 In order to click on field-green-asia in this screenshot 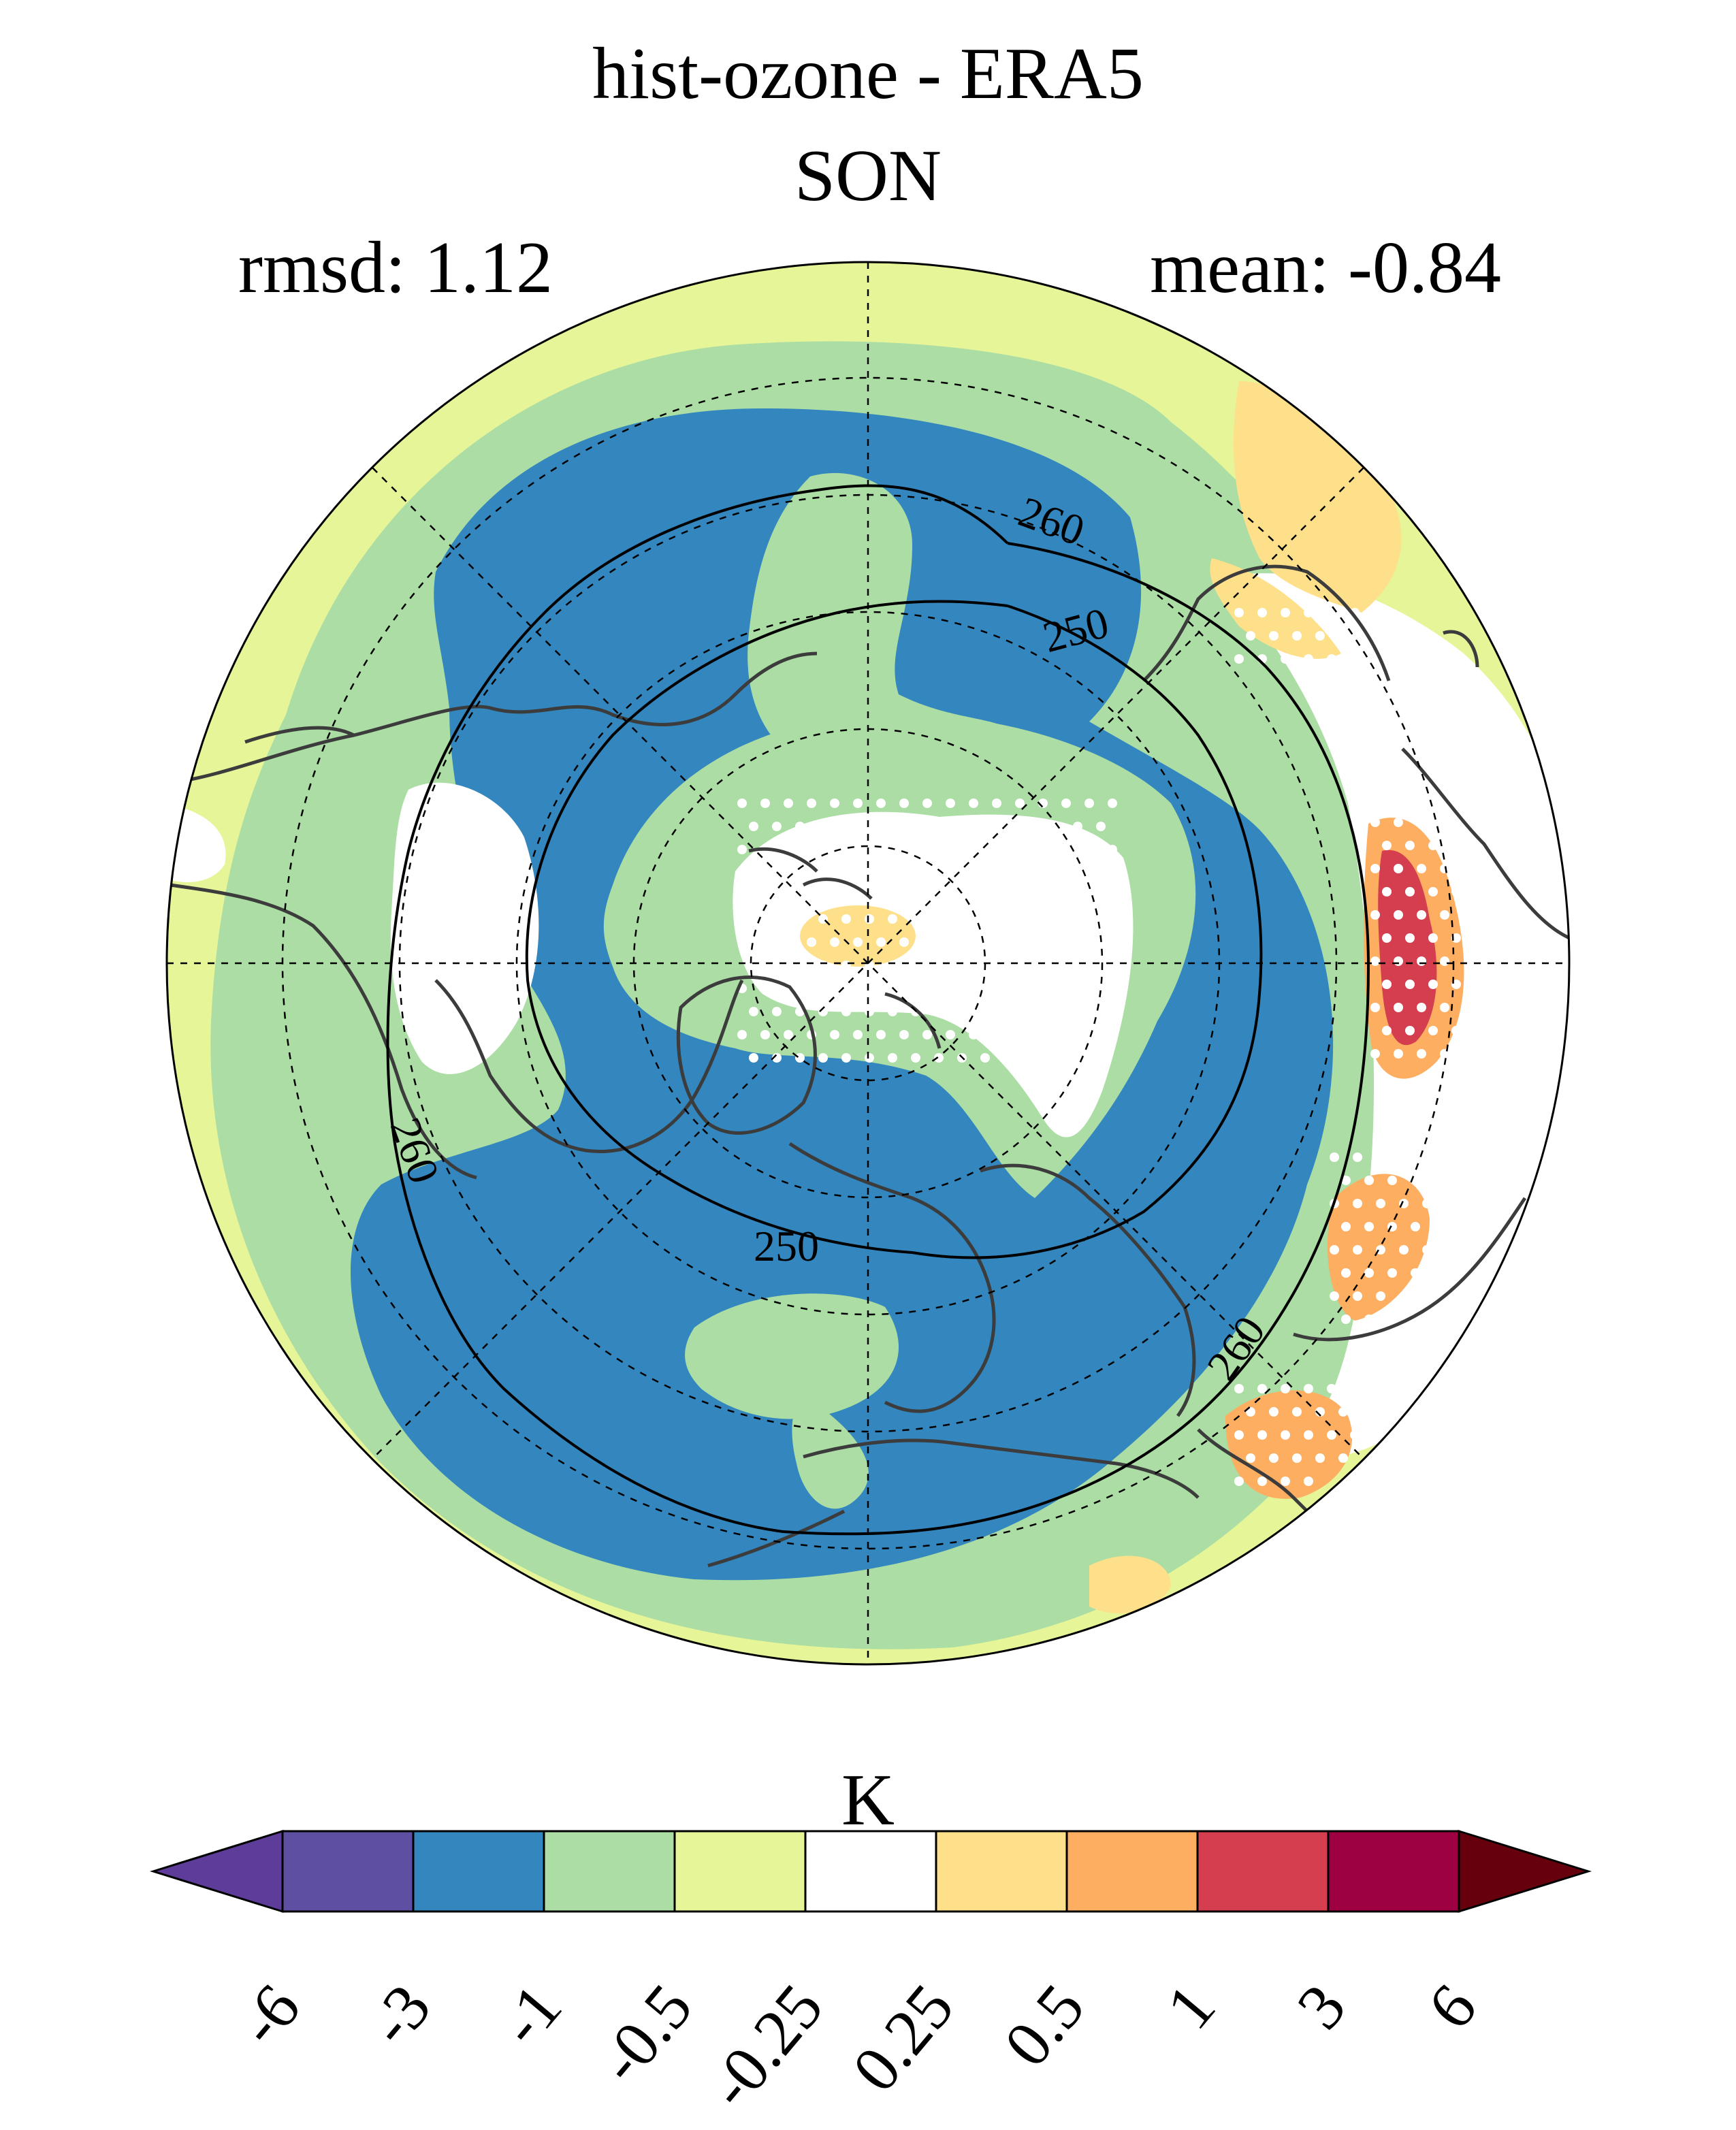, I will do `click(830, 1452)`.